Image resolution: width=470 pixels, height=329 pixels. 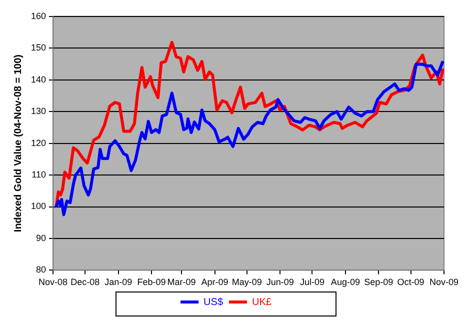 What do you see at coordinates (312, 282) in the screenshot?
I see `x-tick-label: Jul-09` at bounding box center [312, 282].